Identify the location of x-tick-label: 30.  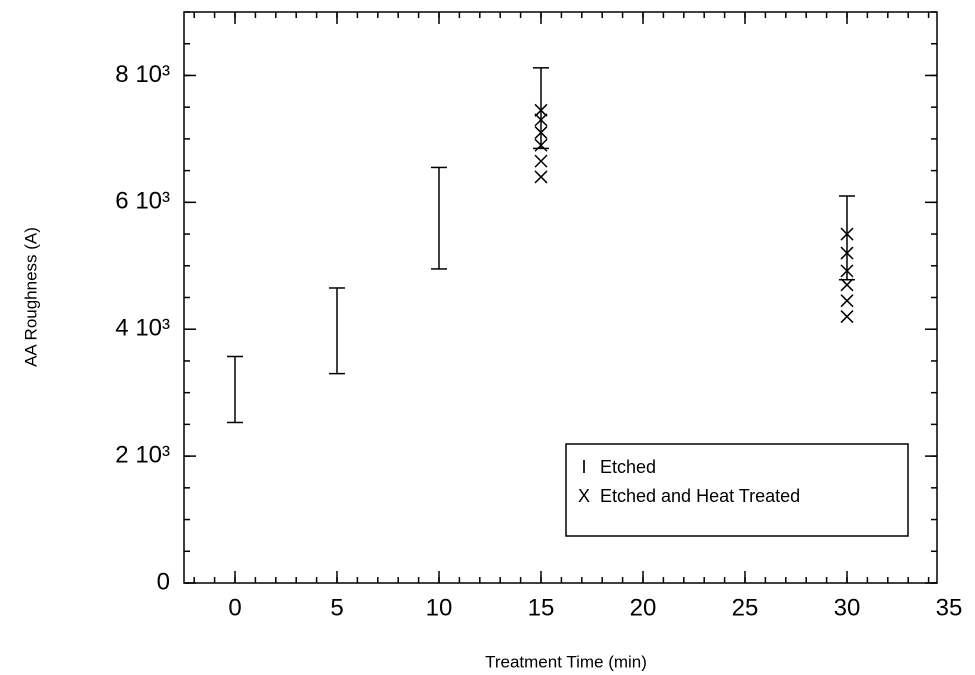
(847, 607).